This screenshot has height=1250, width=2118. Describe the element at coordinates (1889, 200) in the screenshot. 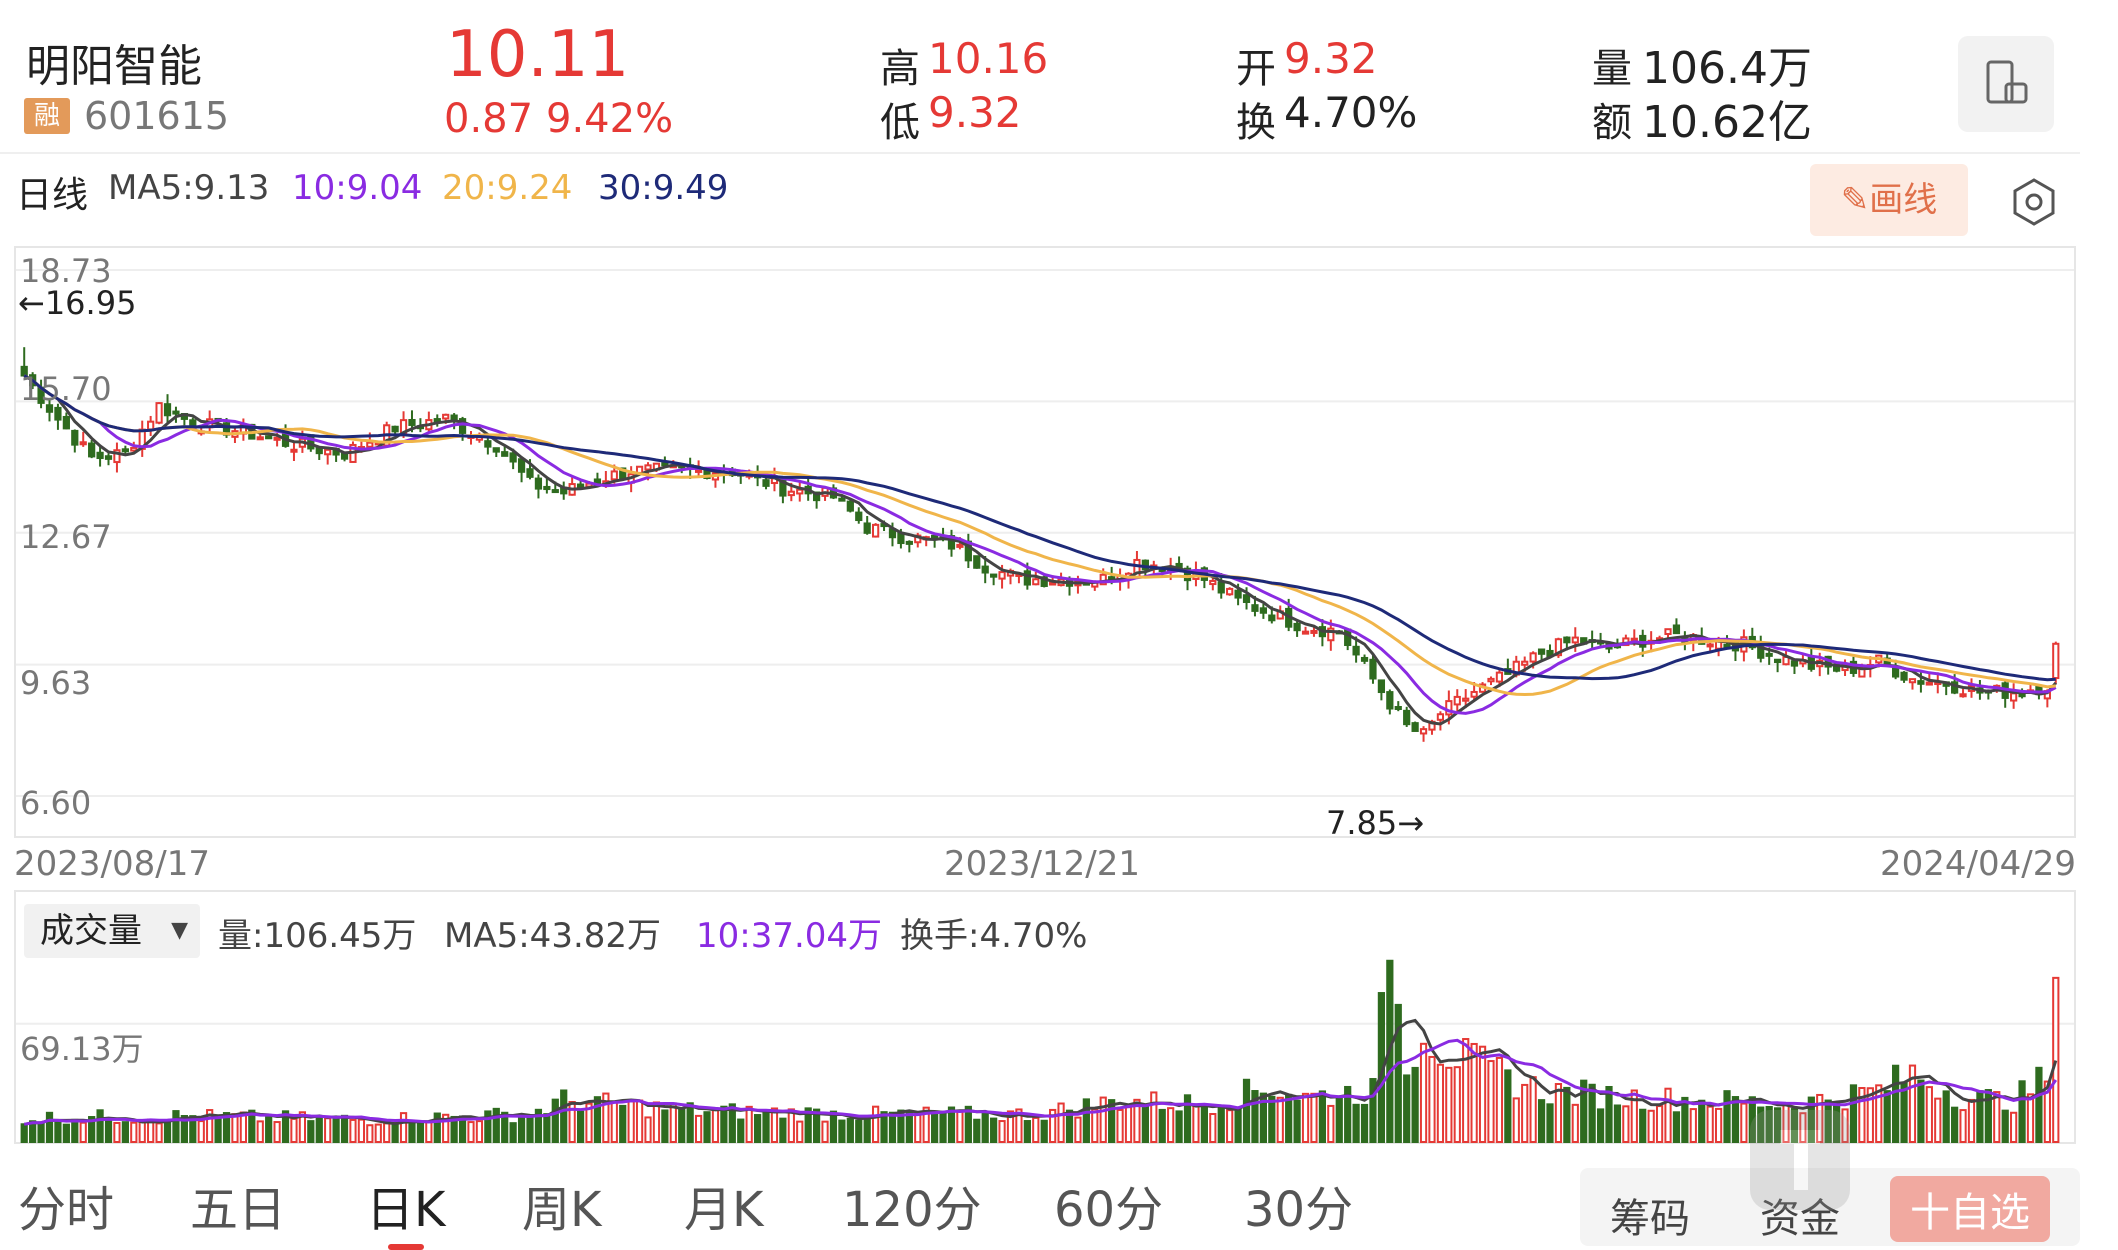

I see `draw-line-button: ✎画线` at that location.